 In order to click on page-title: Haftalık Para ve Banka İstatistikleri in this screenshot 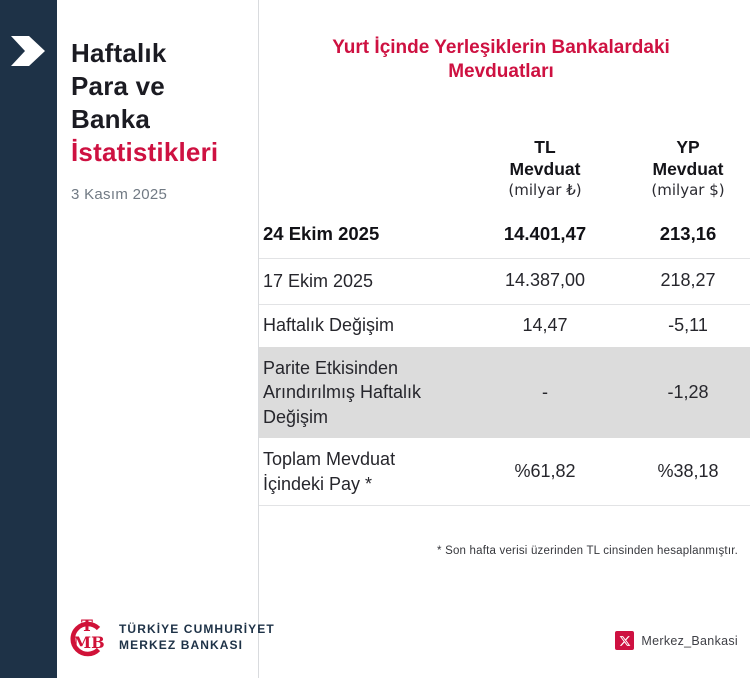, I will do `click(164, 103)`.